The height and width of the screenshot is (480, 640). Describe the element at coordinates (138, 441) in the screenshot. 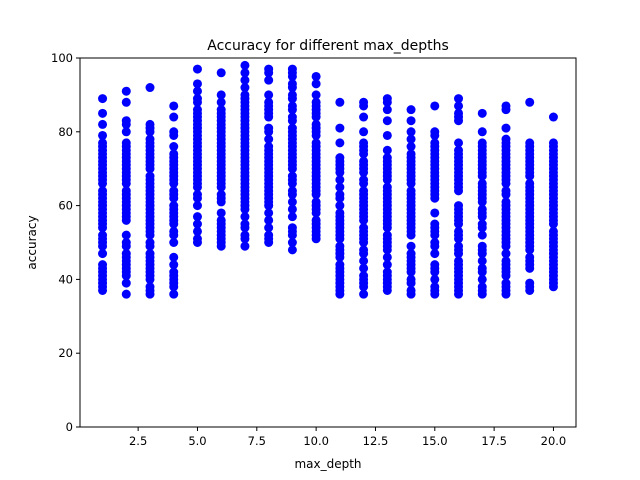

I see `x-tick-label: 2.5` at that location.